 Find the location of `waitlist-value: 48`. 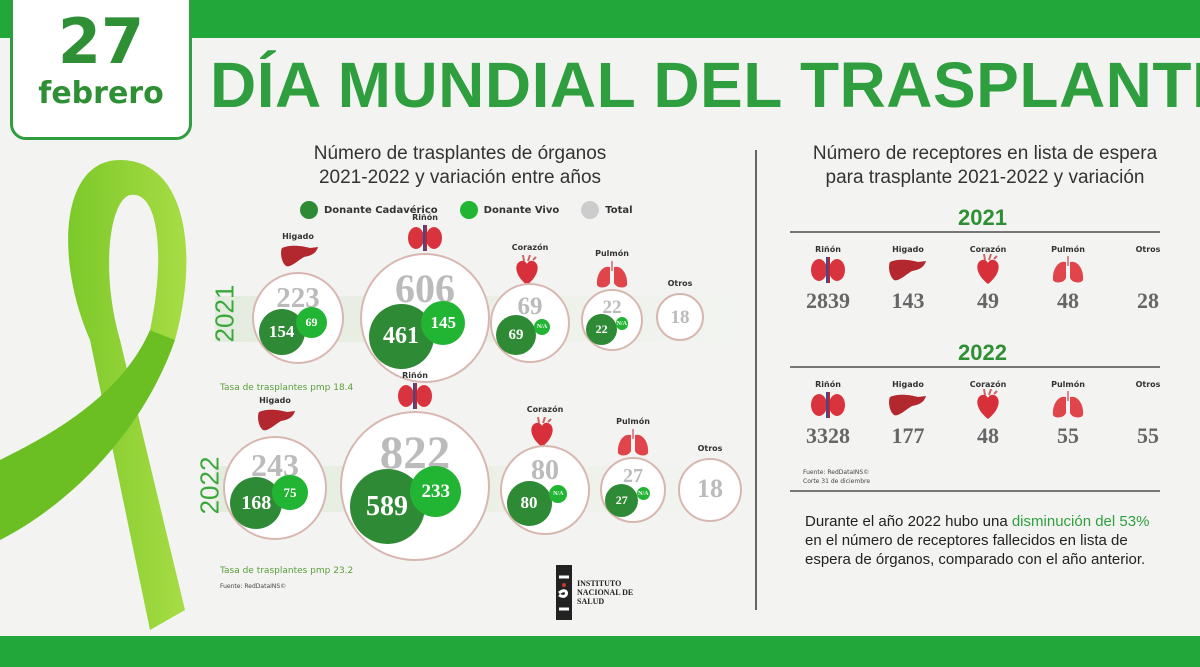

waitlist-value: 48 is located at coordinates (988, 435).